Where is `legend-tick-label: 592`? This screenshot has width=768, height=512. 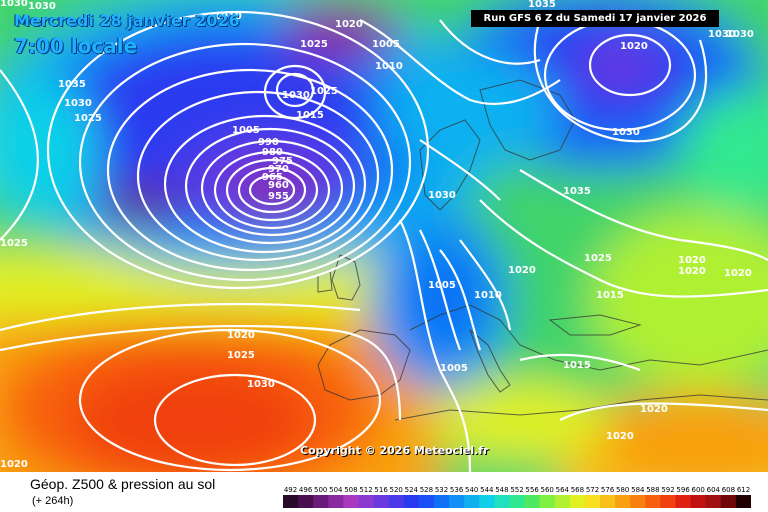 legend-tick-label: 592 is located at coordinates (667, 490).